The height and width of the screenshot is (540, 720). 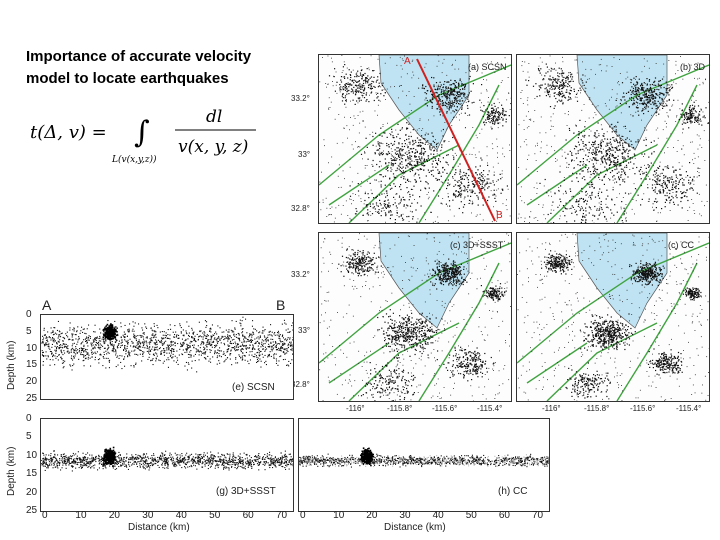 I want to click on formula-denominator: v(x, y, z), so click(x=213, y=147).